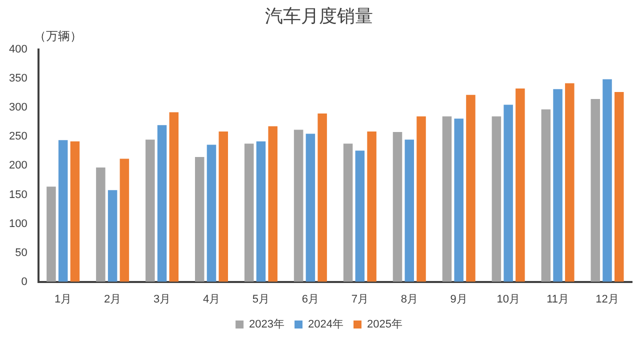 This screenshot has height=340, width=642. What do you see at coordinates (113, 299) in the screenshot?
I see `x-tick-label: 2月` at bounding box center [113, 299].